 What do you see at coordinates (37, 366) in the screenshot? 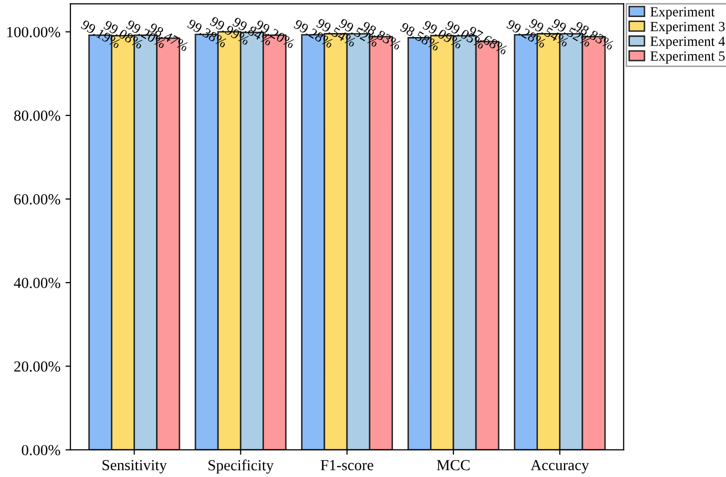
I see `y-tick-label: 20.00%` at bounding box center [37, 366].